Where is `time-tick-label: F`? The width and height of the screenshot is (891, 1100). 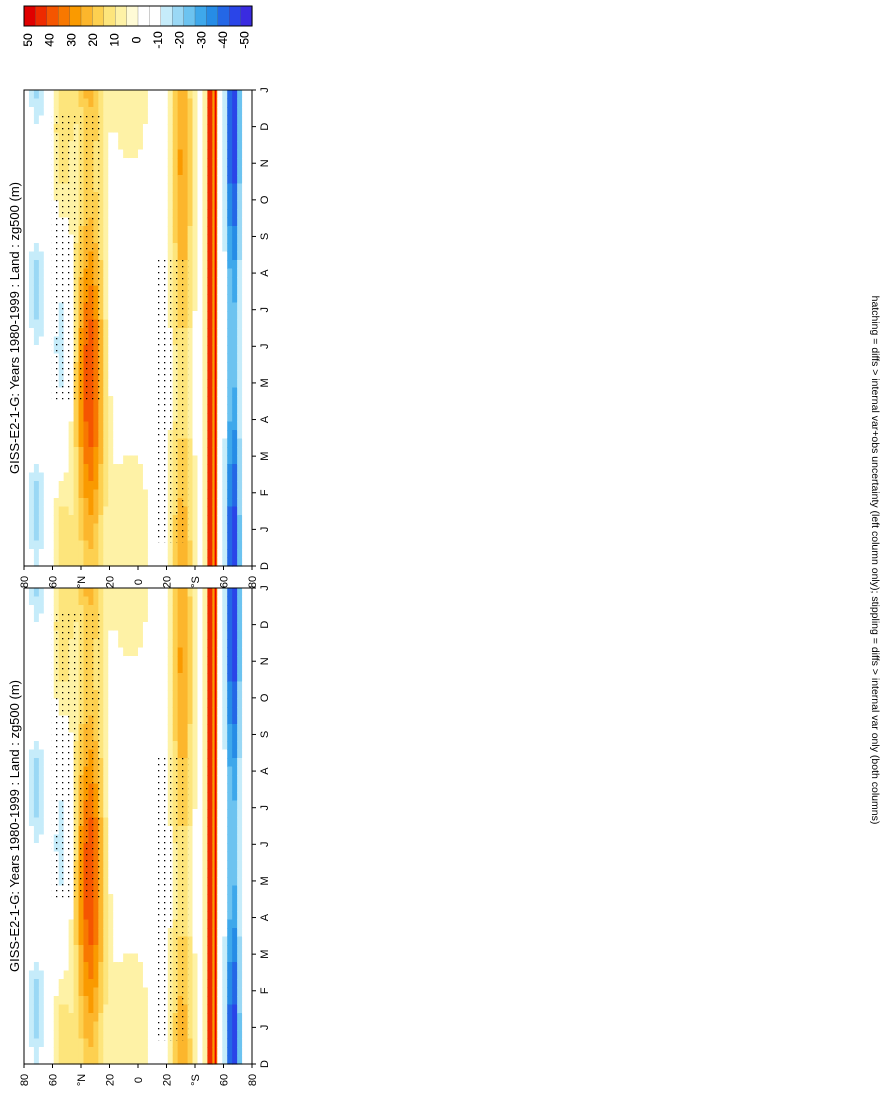
time-tick-label: F is located at coordinates (265, 492).